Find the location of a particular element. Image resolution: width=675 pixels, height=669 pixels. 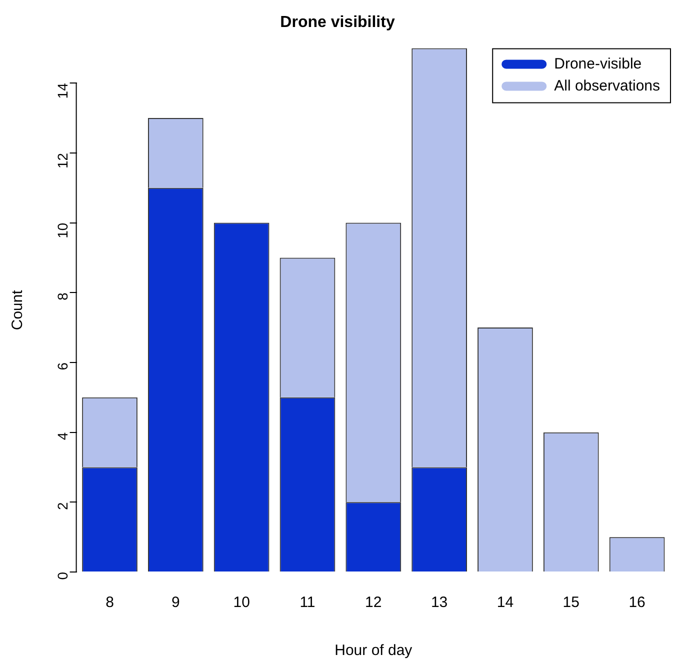

x-tick-label: 8 is located at coordinates (110, 603).